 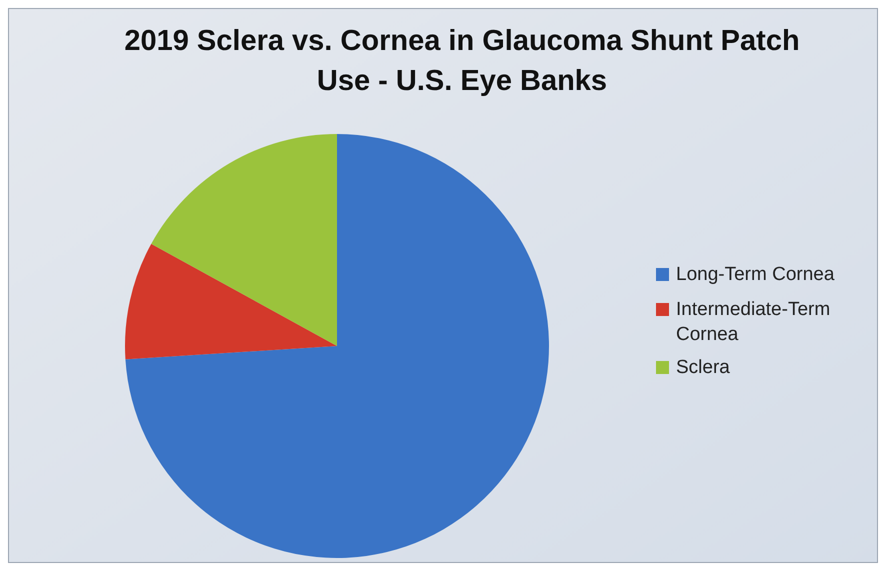 What do you see at coordinates (703, 367) in the screenshot?
I see `legend-label: Sclera` at bounding box center [703, 367].